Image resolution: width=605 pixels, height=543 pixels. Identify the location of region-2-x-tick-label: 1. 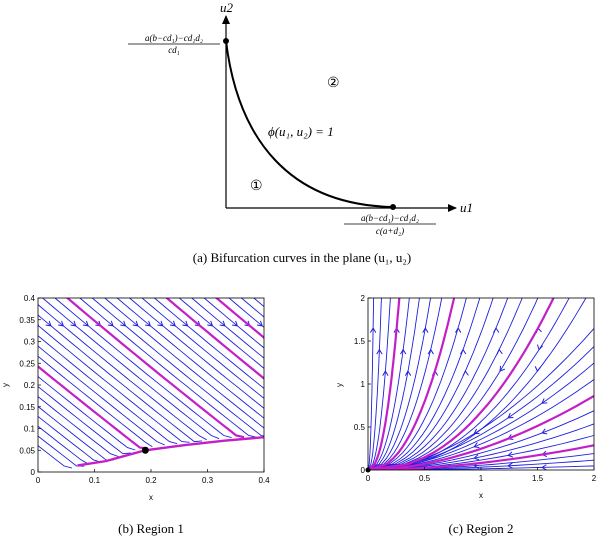
(481, 478).